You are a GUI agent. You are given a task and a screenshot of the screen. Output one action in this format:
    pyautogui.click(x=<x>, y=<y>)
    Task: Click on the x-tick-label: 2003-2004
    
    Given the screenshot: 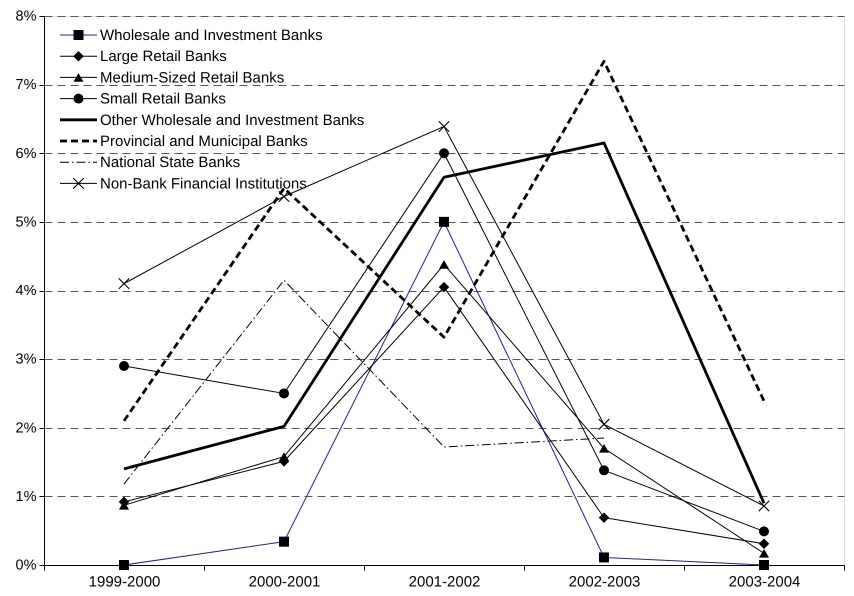 What is the action you would take?
    pyautogui.click(x=764, y=582)
    